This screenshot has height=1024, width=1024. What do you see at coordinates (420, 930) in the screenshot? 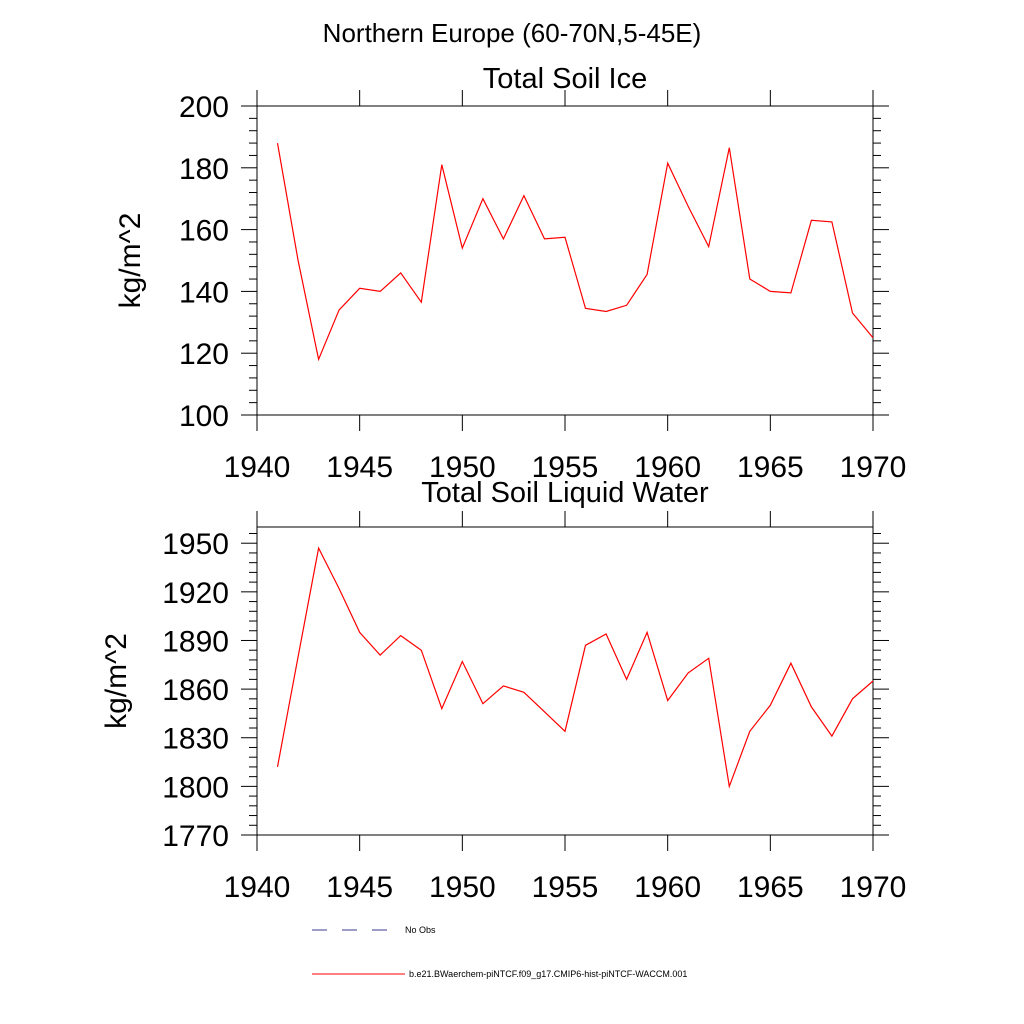
I see `legend-obs-label: No Obs` at bounding box center [420, 930].